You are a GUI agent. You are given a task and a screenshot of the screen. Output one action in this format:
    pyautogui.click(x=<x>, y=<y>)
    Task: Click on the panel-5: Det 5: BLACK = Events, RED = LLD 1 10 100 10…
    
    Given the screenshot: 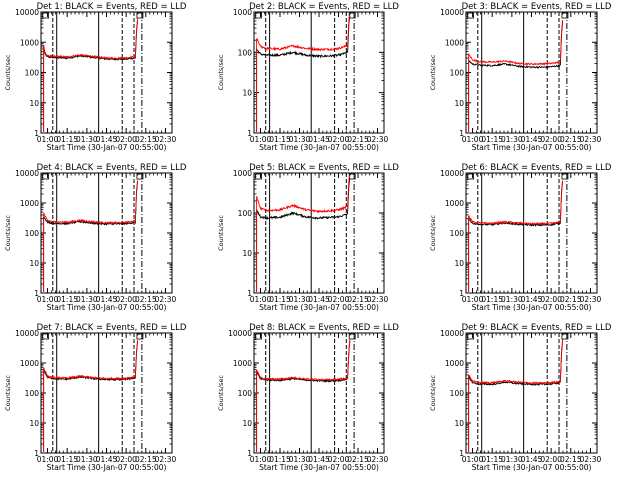 What is the action you would take?
    pyautogui.click(x=308, y=237)
    